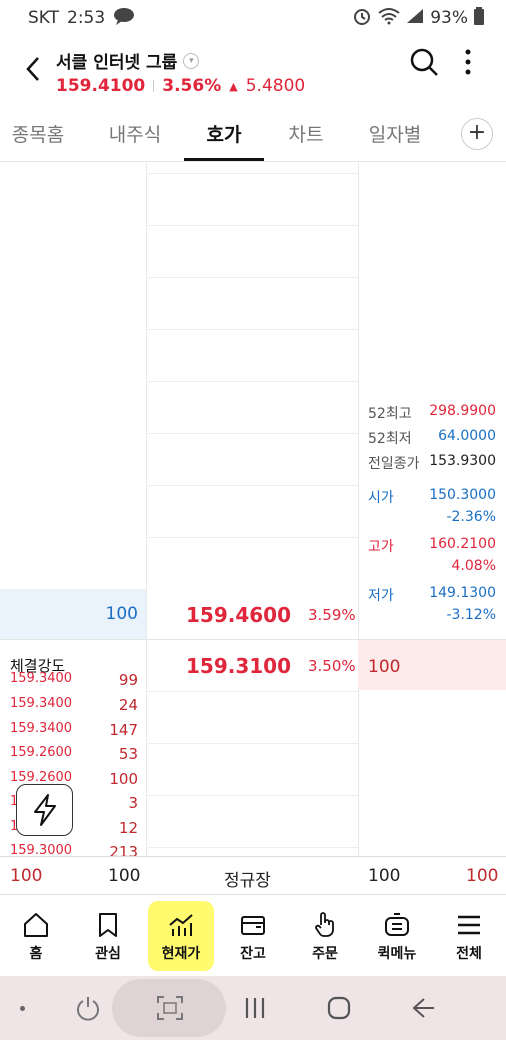  Describe the element at coordinates (432, 555) in the screenshot. I see `stat-high: 고가 160.2100 4.08%` at that location.